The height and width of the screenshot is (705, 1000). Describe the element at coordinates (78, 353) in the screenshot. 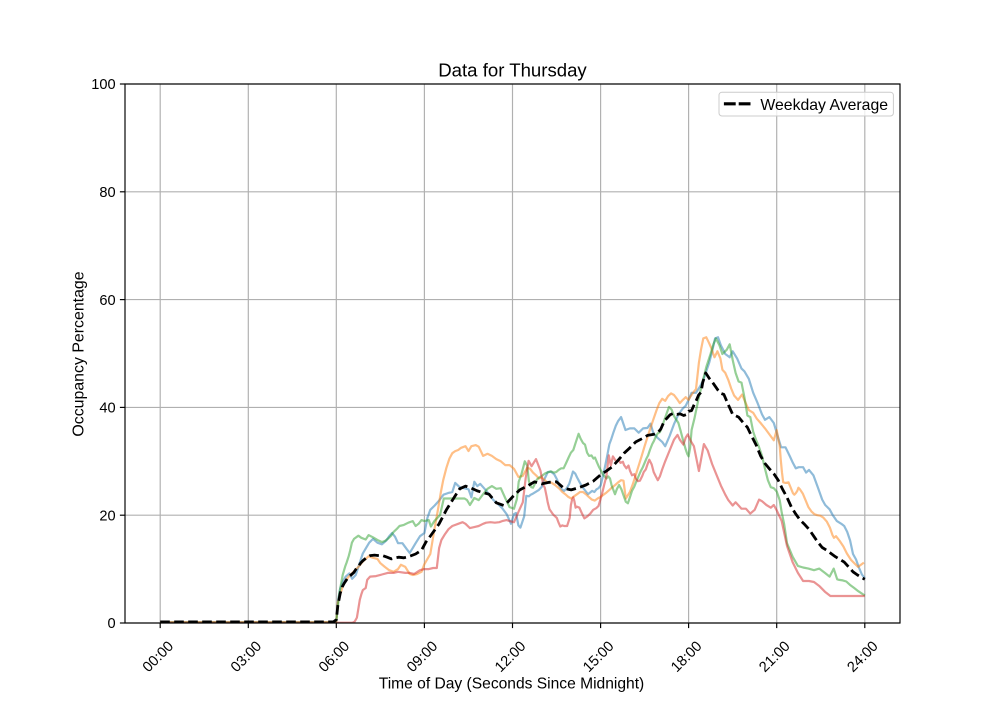

I see `svg-text: Occupancy Percentage` at that location.